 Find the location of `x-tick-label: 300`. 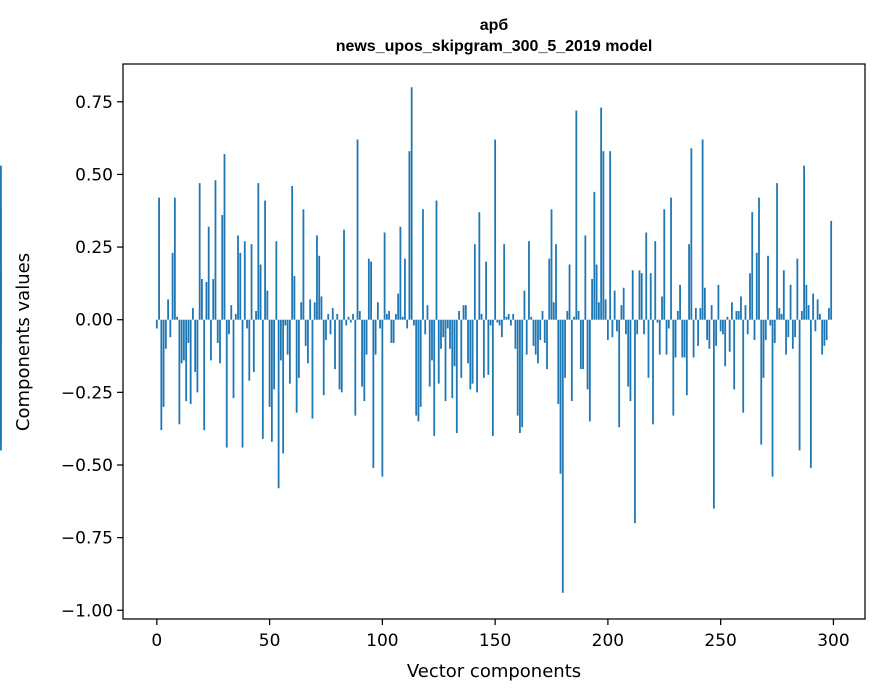

x-tick-label: 300 is located at coordinates (833, 641).